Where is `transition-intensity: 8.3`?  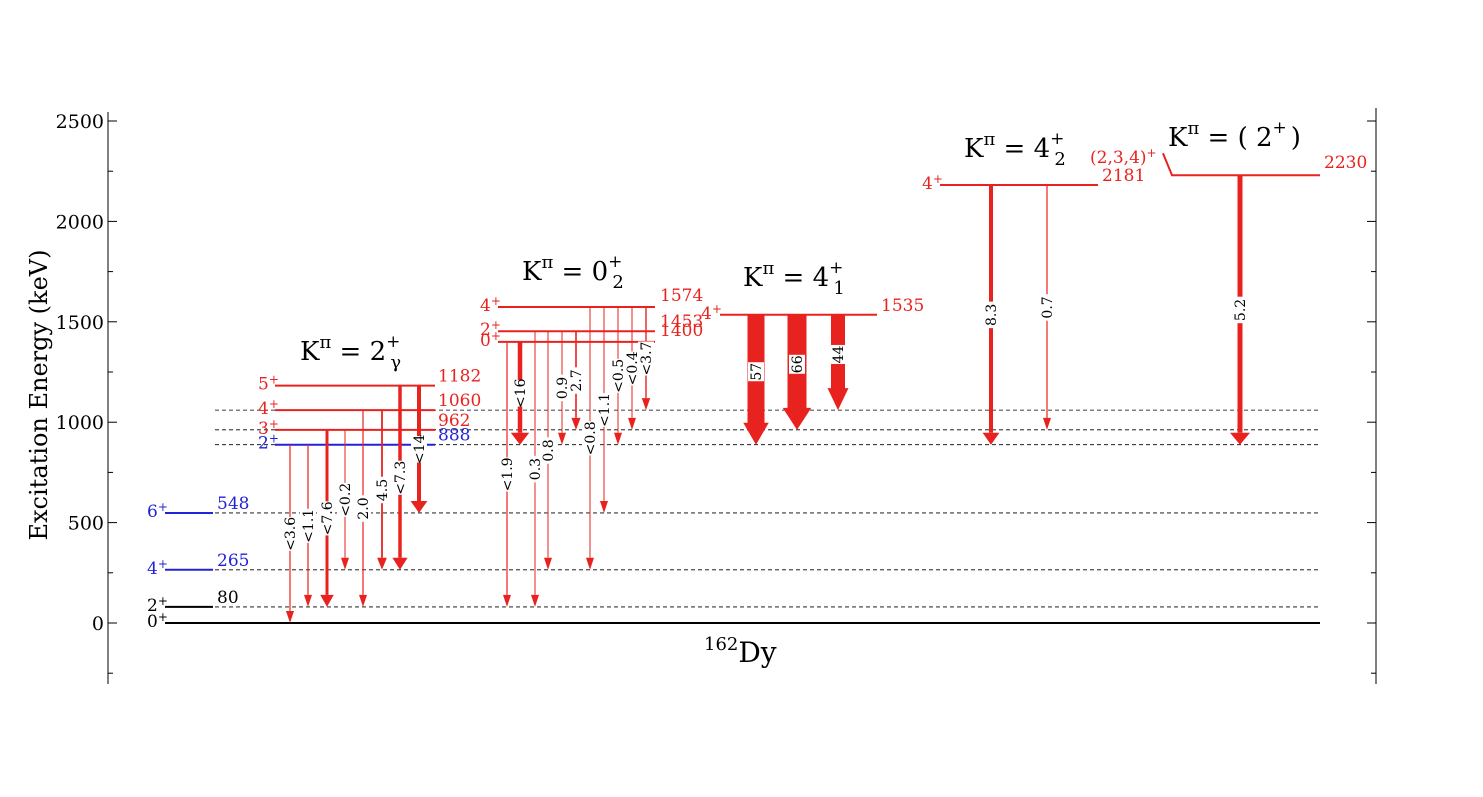
transition-intensity: 8.3 is located at coordinates (991, 315).